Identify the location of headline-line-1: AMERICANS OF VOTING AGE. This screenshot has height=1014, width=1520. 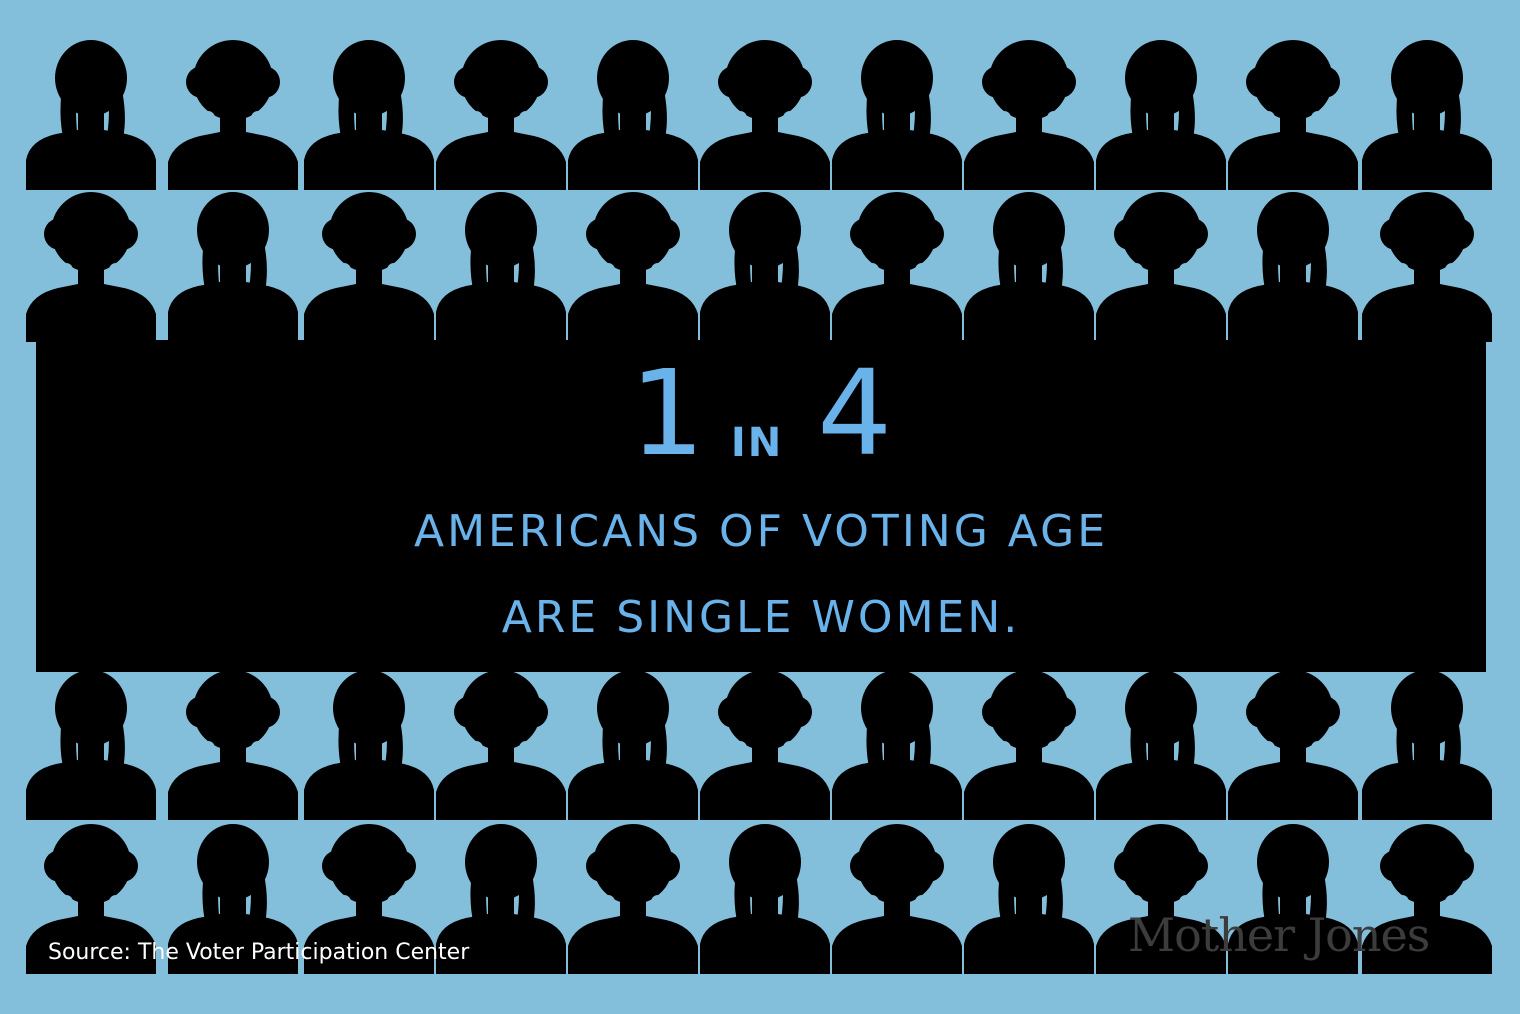
(761, 531).